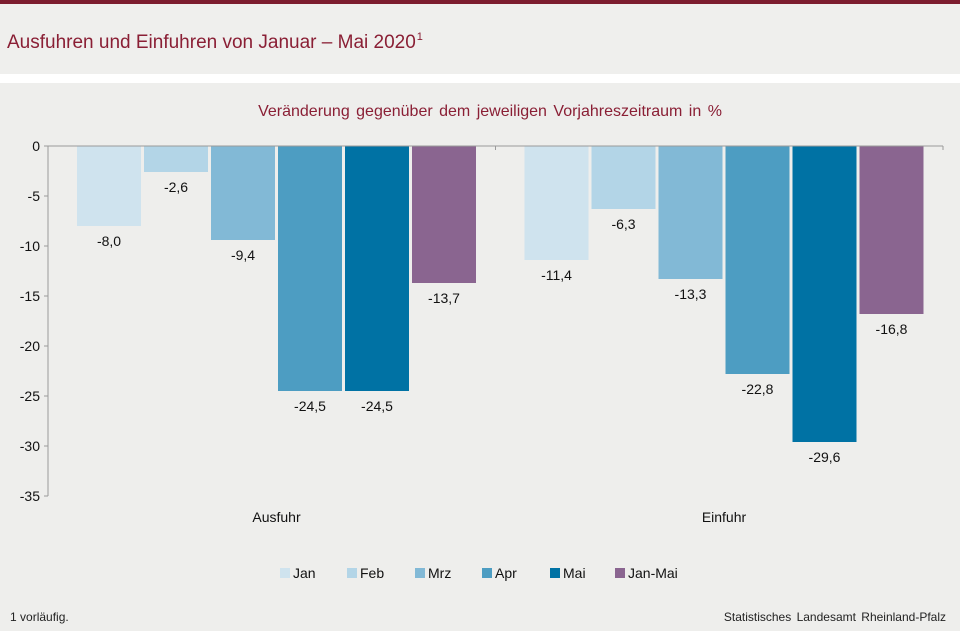  I want to click on bar-jan-mai-einfuhr, so click(891, 230).